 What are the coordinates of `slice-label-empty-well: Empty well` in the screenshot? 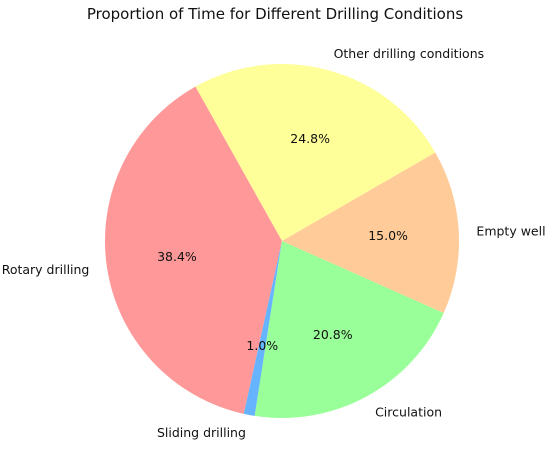 It's located at (510, 230).